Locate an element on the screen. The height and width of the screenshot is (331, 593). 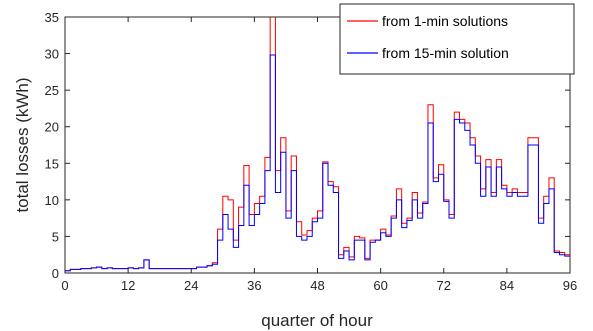
y-tick-label: 5 is located at coordinates (55, 236).